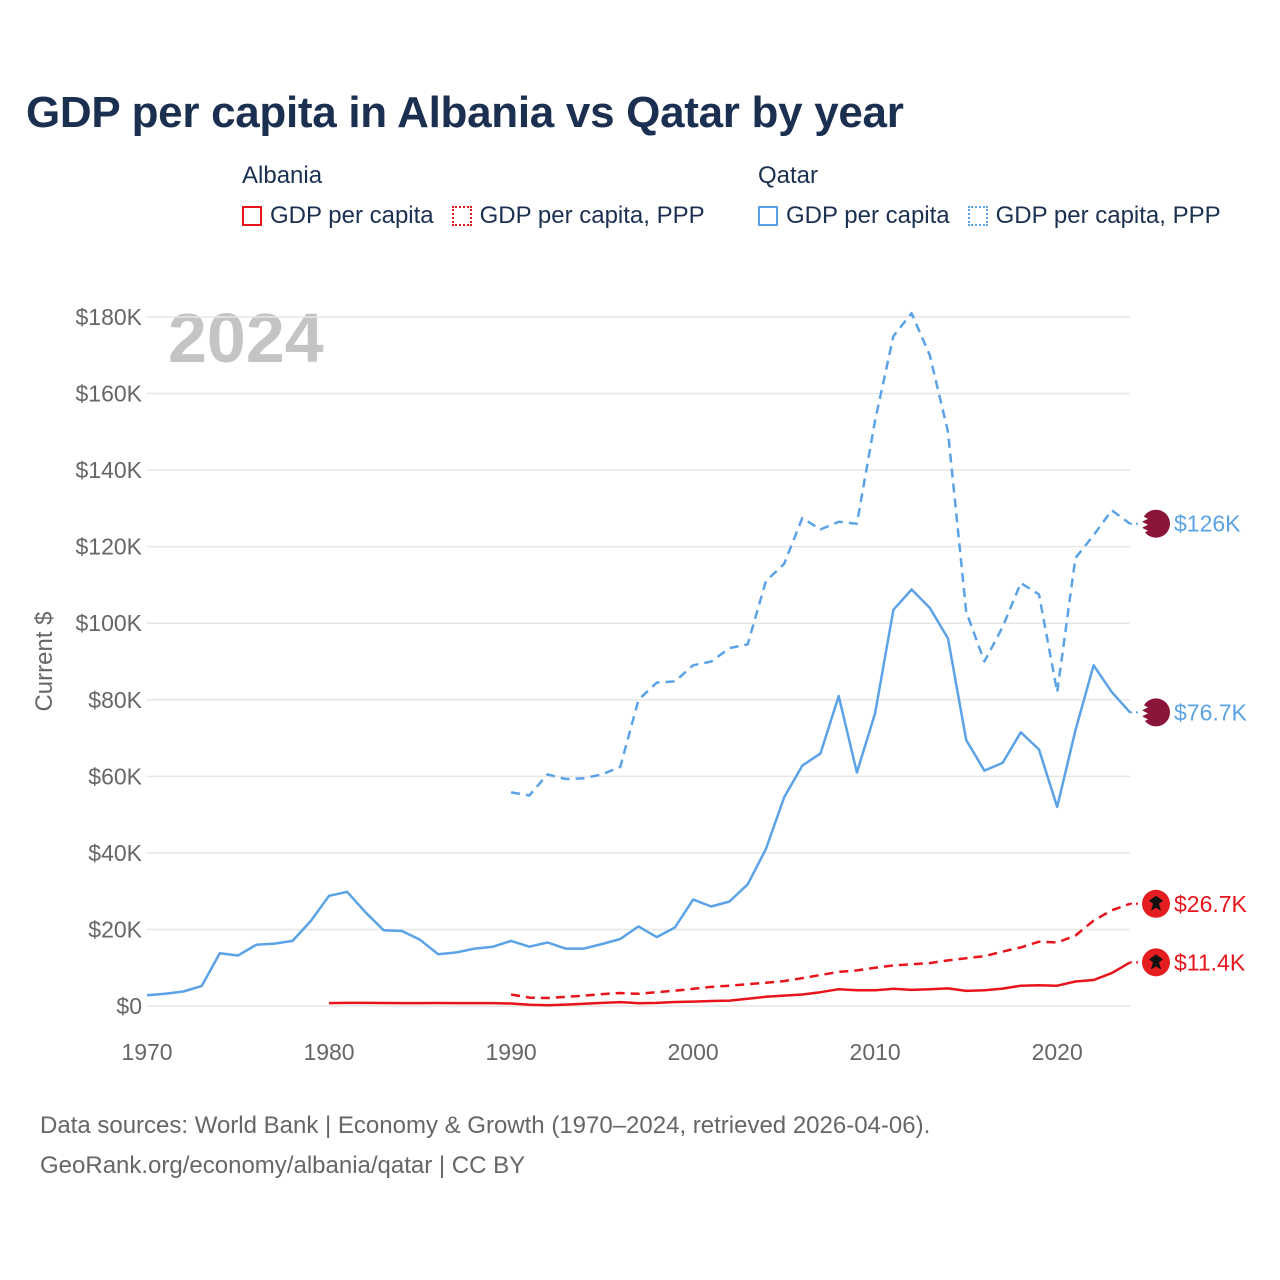 The image size is (1280, 1280). I want to click on x-tick-label: 2010, so click(875, 1052).